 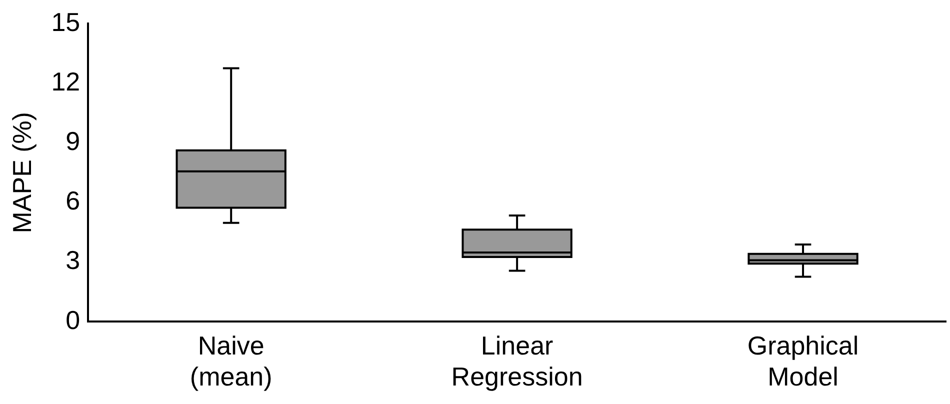 What do you see at coordinates (73, 319) in the screenshot?
I see `y-tick-label: 0` at bounding box center [73, 319].